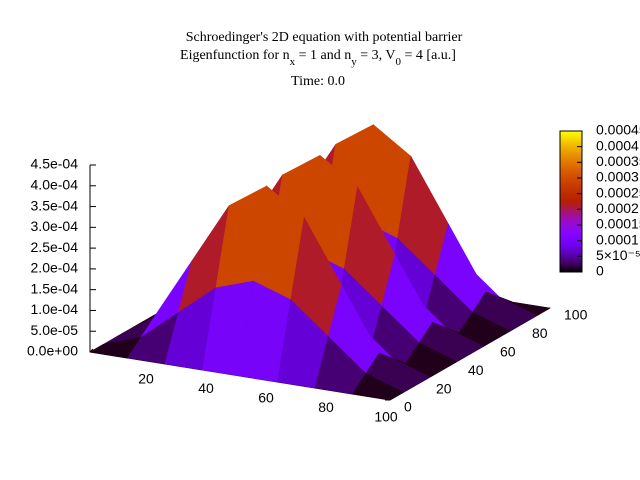 The image size is (640, 480). I want to click on z-tick-label: 2.5e-04, so click(55, 247).